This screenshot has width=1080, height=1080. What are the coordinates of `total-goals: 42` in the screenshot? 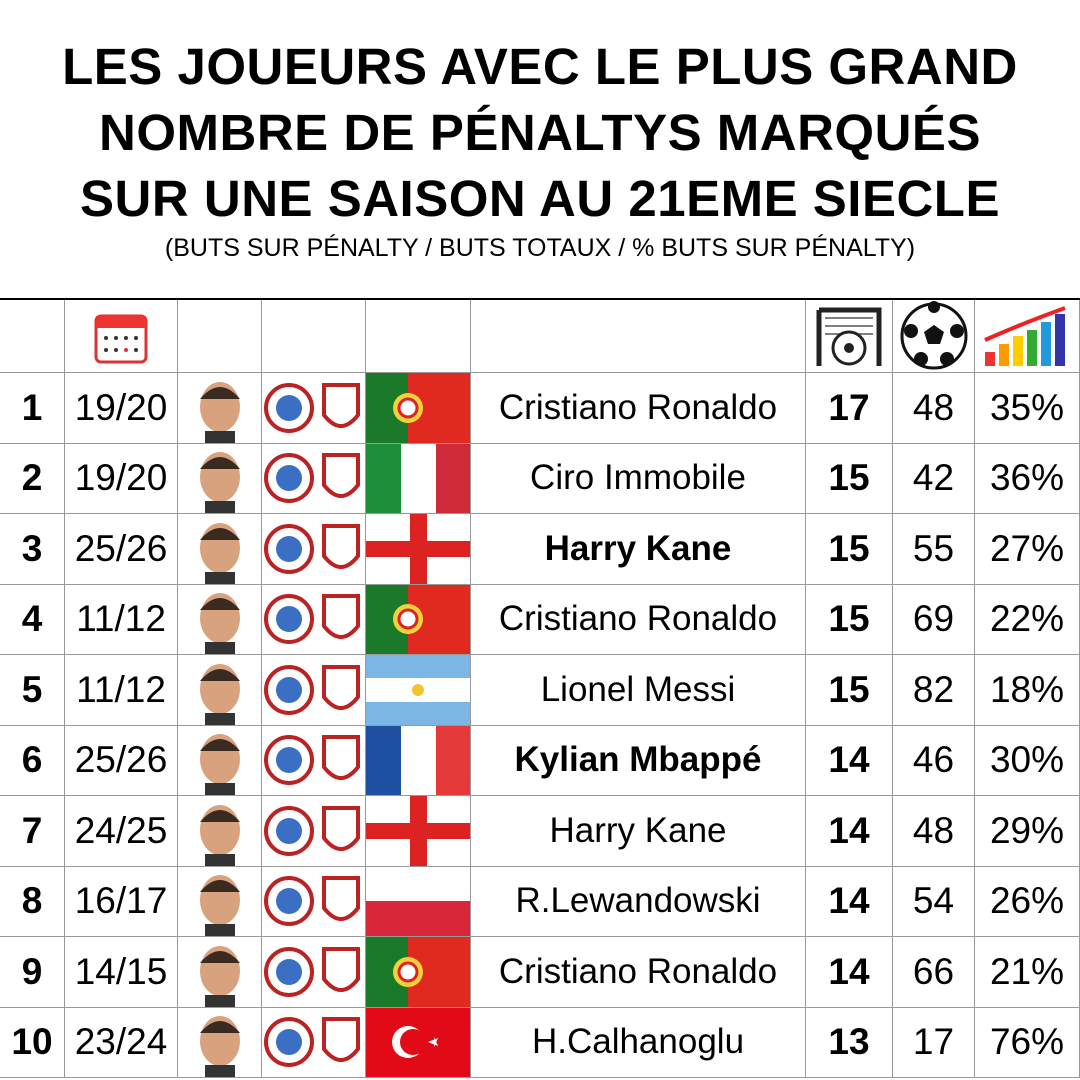 It's located at (934, 478).